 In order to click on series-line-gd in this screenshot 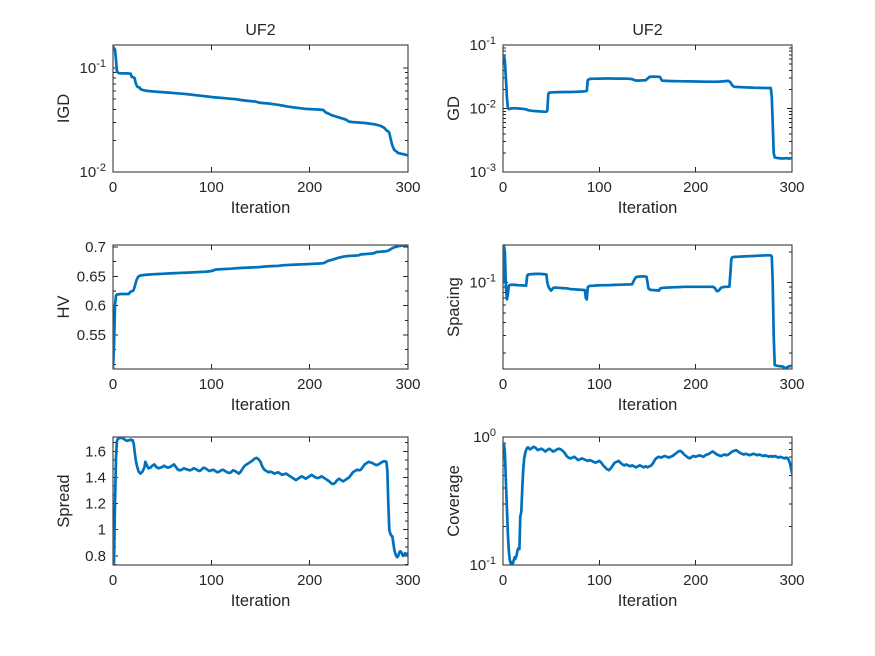, I will do `click(647, 107)`.